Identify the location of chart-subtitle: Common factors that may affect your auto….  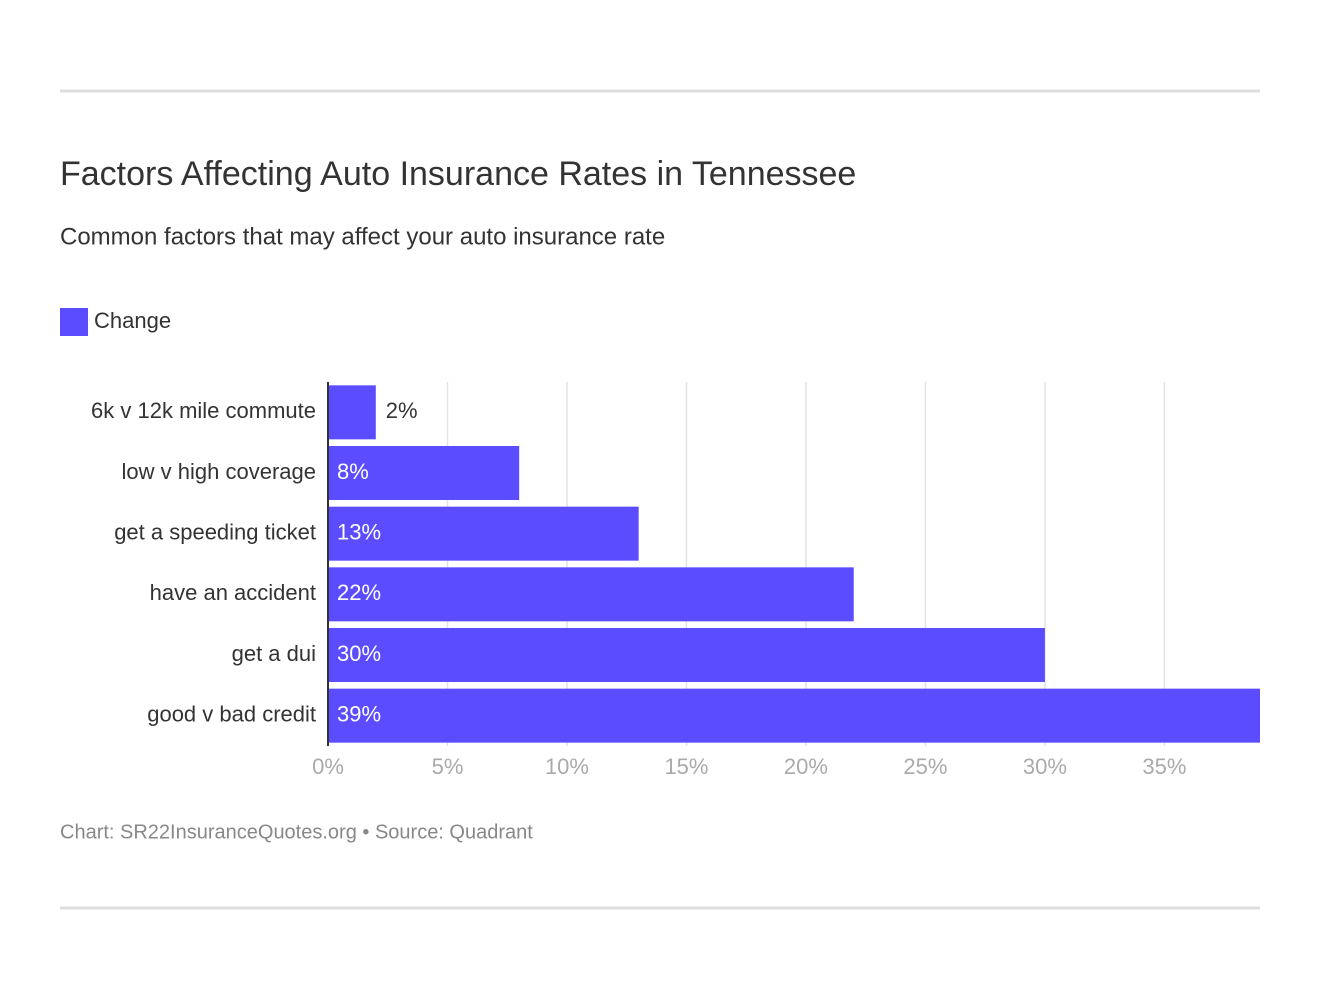
(362, 236).